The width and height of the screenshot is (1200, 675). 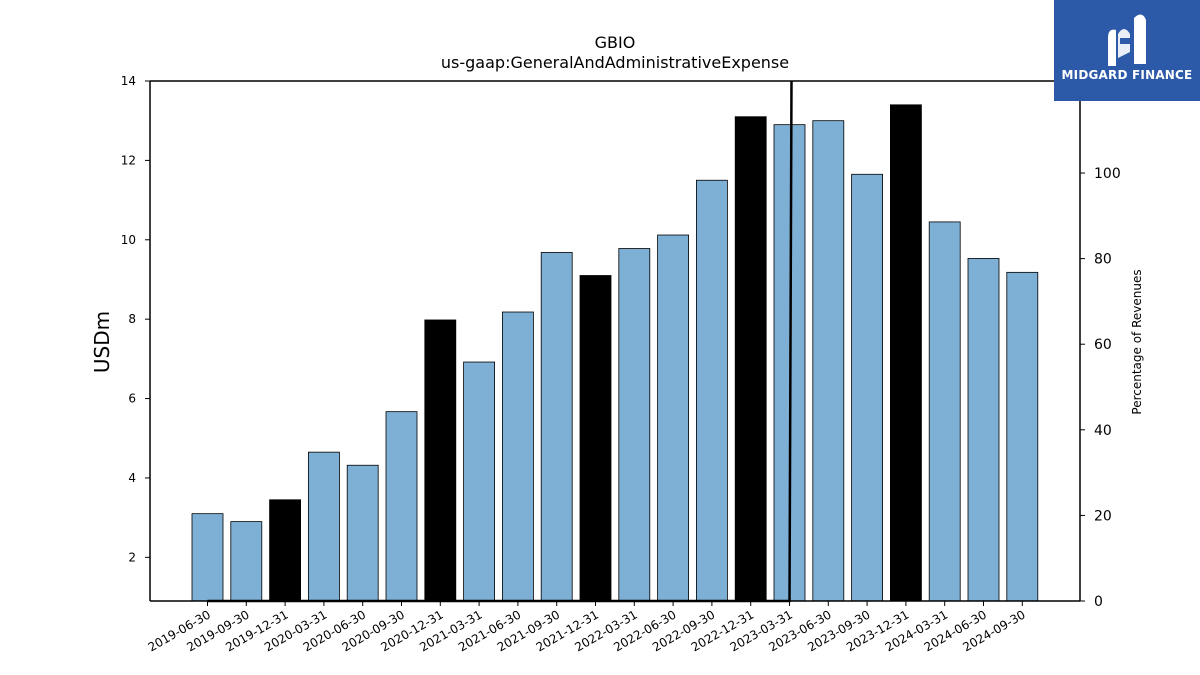 I want to click on brand-logo: MIDGARD FINANCE, so click(x=1127, y=50).